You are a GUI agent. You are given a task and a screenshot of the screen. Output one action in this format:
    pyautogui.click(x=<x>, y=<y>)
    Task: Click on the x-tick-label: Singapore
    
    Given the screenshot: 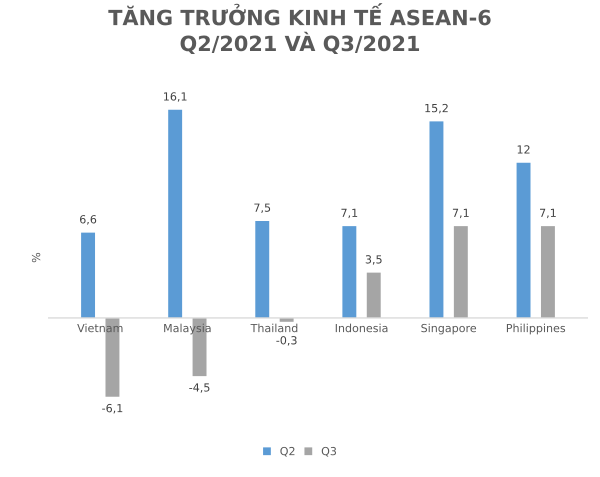 What is the action you would take?
    pyautogui.click(x=448, y=329)
    